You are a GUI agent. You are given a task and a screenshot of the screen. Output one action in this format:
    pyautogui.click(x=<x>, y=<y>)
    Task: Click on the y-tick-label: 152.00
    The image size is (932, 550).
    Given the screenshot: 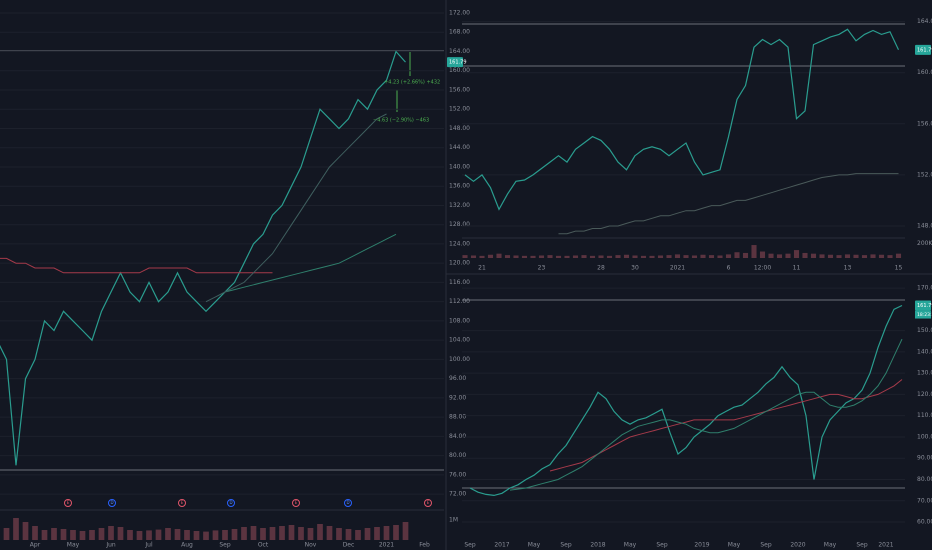 What is the action you would take?
    pyautogui.click(x=924, y=174)
    